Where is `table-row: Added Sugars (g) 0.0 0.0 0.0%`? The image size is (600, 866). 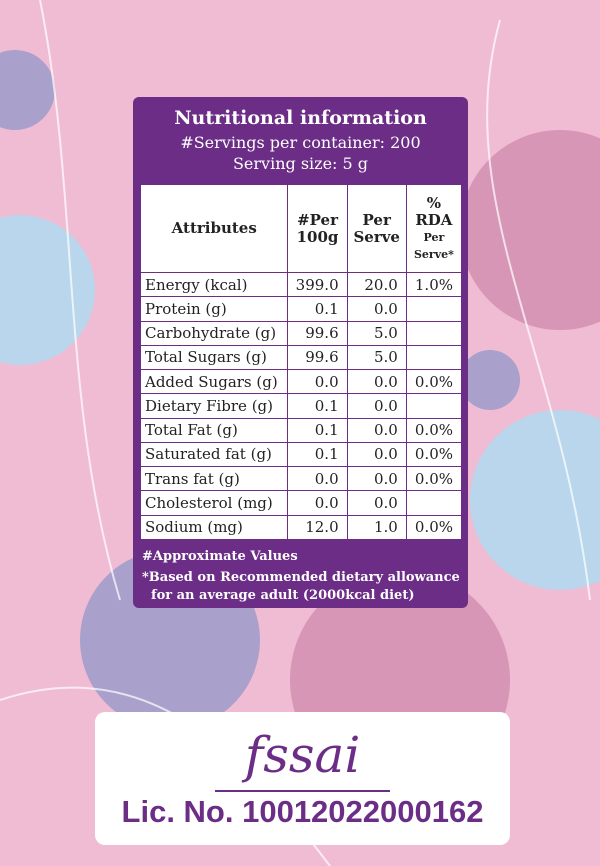 table-row: Added Sugars (g) 0.0 0.0 0.0% is located at coordinates (301, 382).